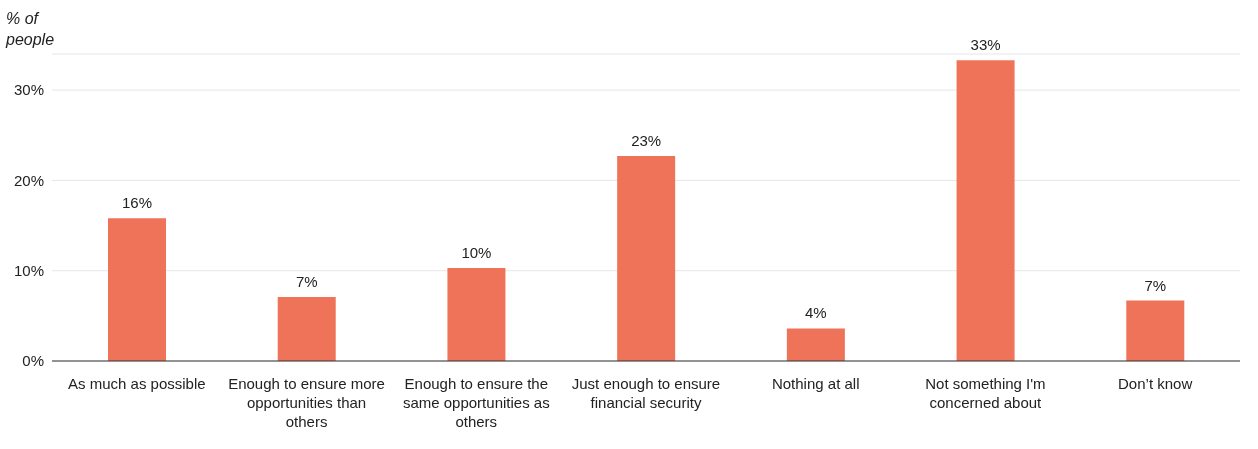  What do you see at coordinates (646, 141) in the screenshot?
I see `data-label: 23%` at bounding box center [646, 141].